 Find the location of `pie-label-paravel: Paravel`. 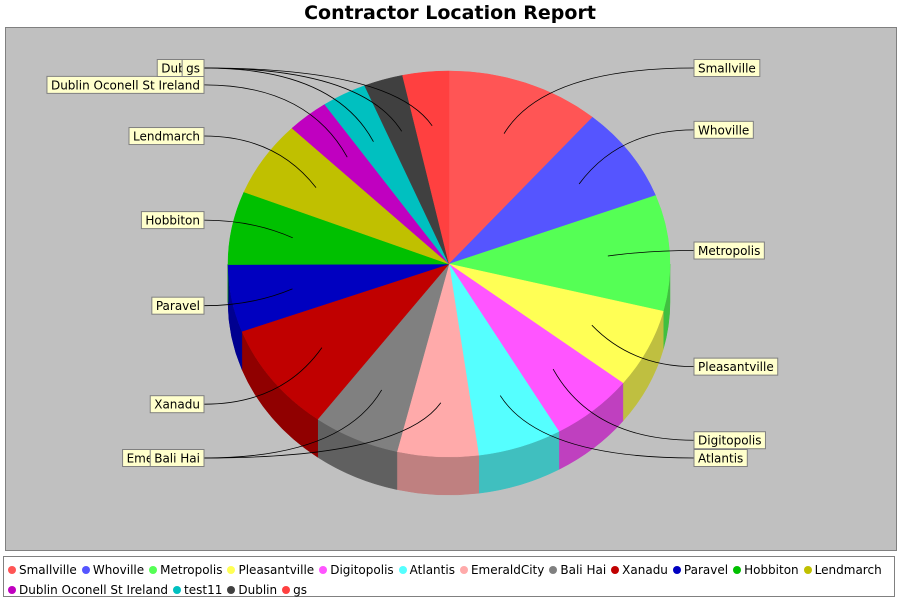

pie-label-paravel: Paravel is located at coordinates (178, 305).